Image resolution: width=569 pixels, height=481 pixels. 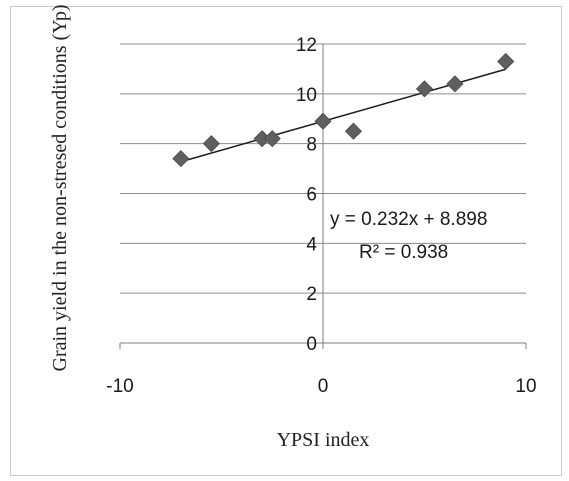 What do you see at coordinates (323, 386) in the screenshot?
I see `x-tick-label: 0` at bounding box center [323, 386].